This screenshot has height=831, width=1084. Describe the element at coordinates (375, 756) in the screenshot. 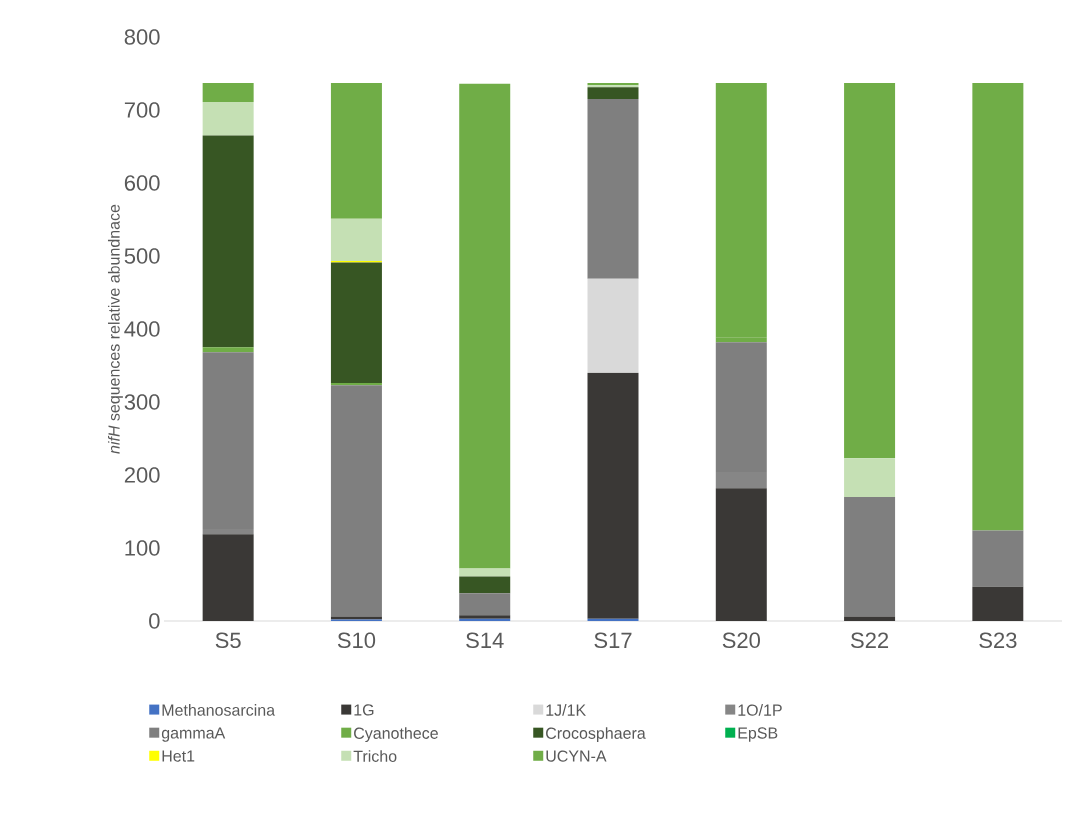

I see `legend-label: Tricho` at that location.